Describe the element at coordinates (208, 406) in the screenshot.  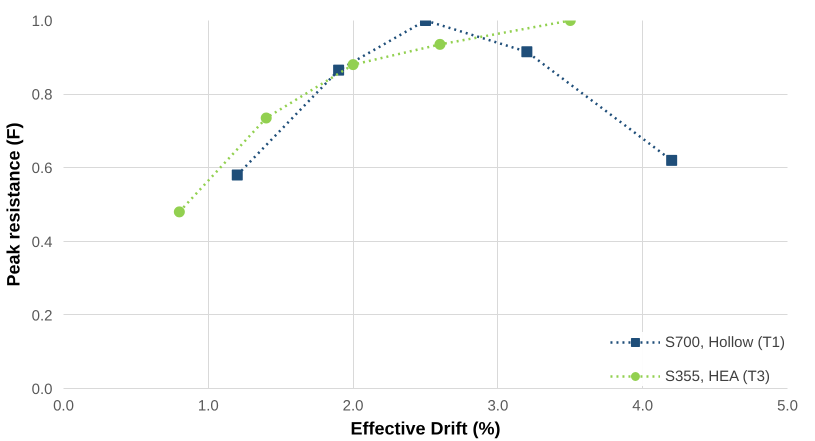
I see `x-tick-label: 1.0` at that location.